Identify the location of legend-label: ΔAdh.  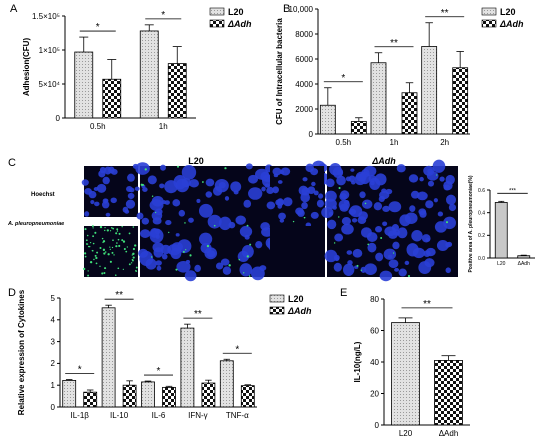
(299, 311).